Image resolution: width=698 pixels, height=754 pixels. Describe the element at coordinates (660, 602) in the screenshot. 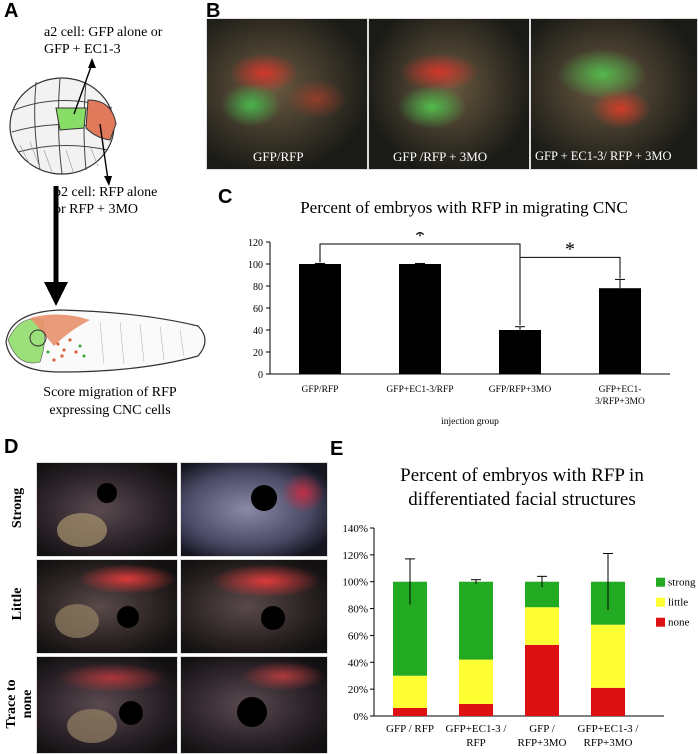

I see `legend-swatch-little` at that location.